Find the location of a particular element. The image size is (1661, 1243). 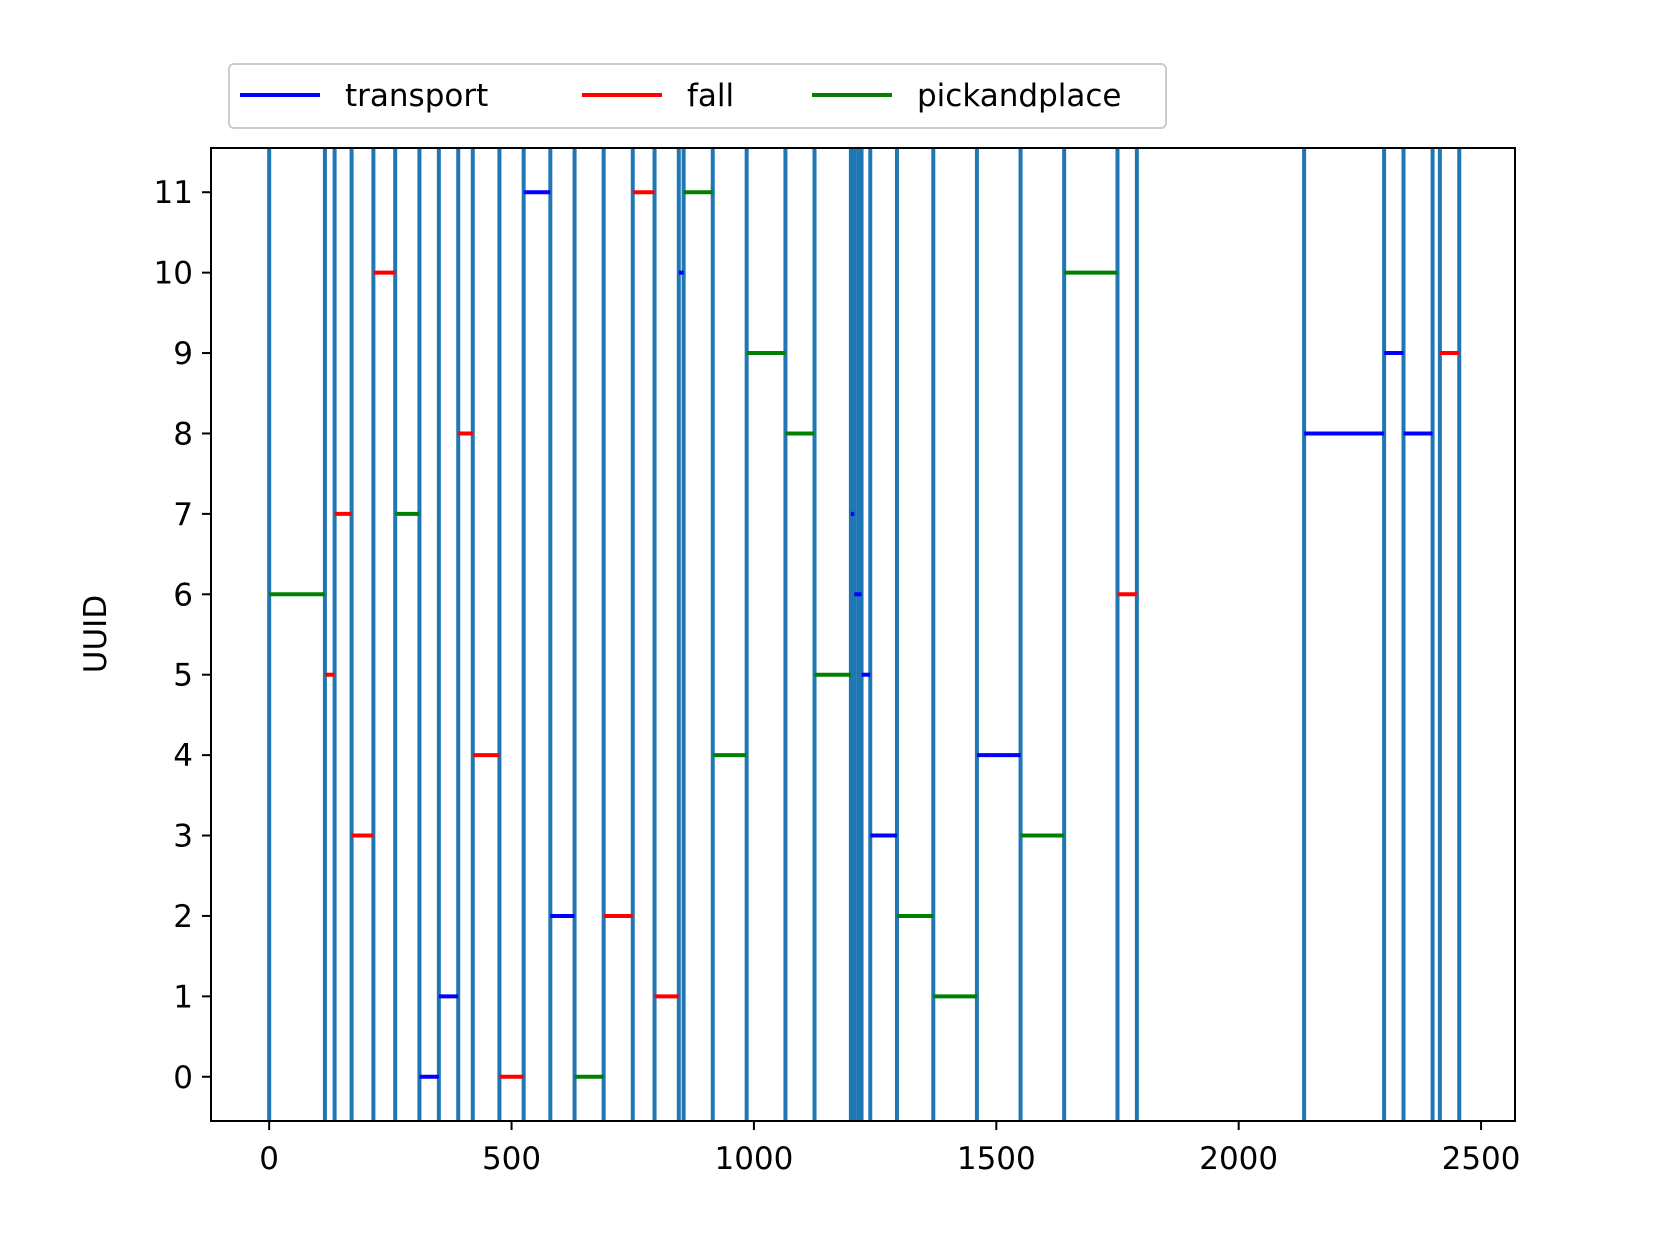

y-axis-label: UUID is located at coordinates (96, 634).